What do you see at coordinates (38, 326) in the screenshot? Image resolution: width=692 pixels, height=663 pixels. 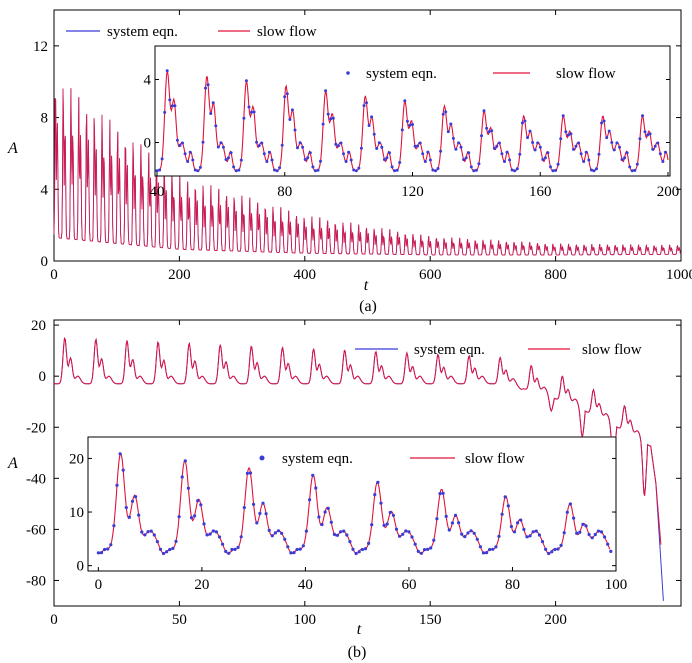 I see `panel-b-ytick-label: 20` at bounding box center [38, 326].